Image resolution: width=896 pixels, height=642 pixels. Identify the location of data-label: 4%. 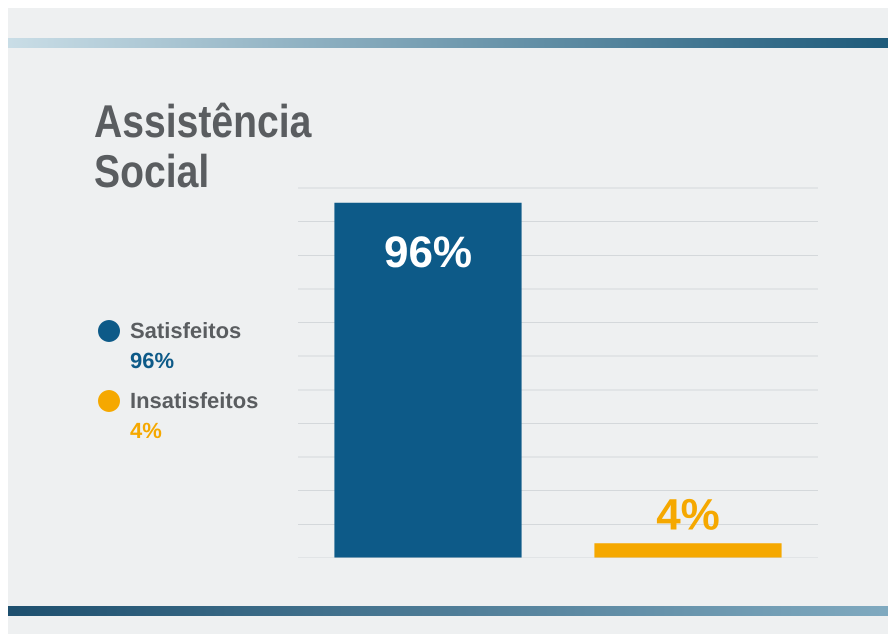
(688, 515).